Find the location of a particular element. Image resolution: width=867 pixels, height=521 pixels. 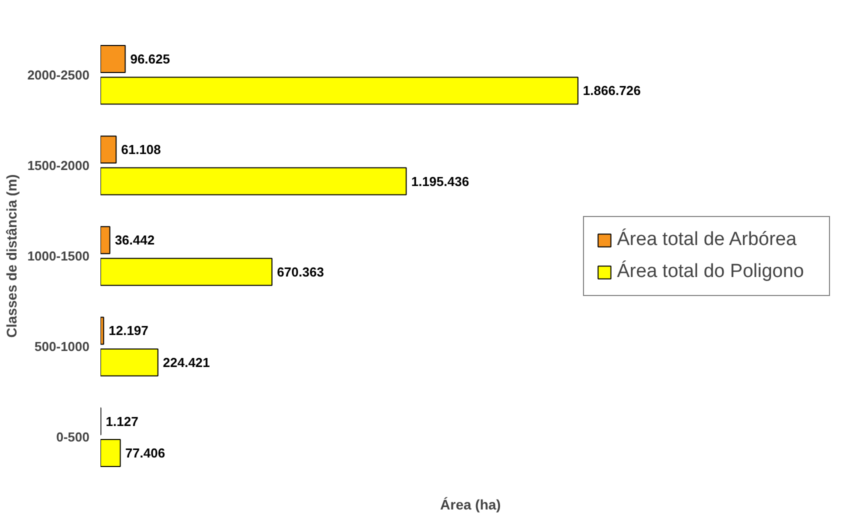

data-label: 12.197 is located at coordinates (128, 330).